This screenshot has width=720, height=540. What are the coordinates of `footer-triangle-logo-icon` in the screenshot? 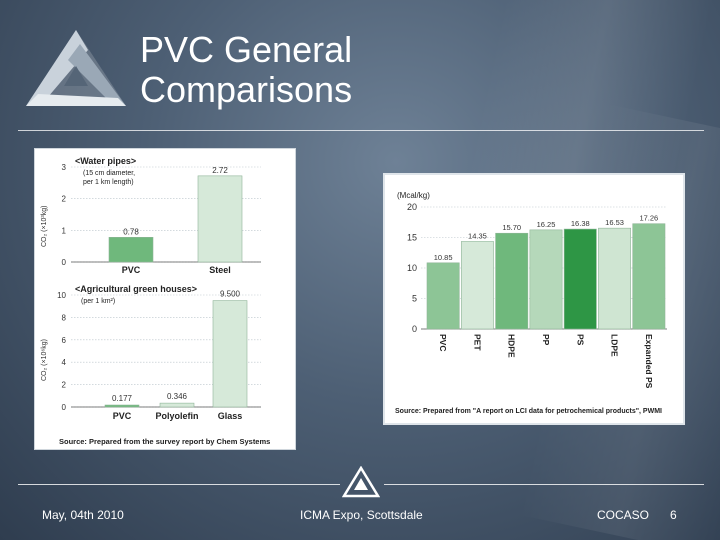 It's located at (361, 482).